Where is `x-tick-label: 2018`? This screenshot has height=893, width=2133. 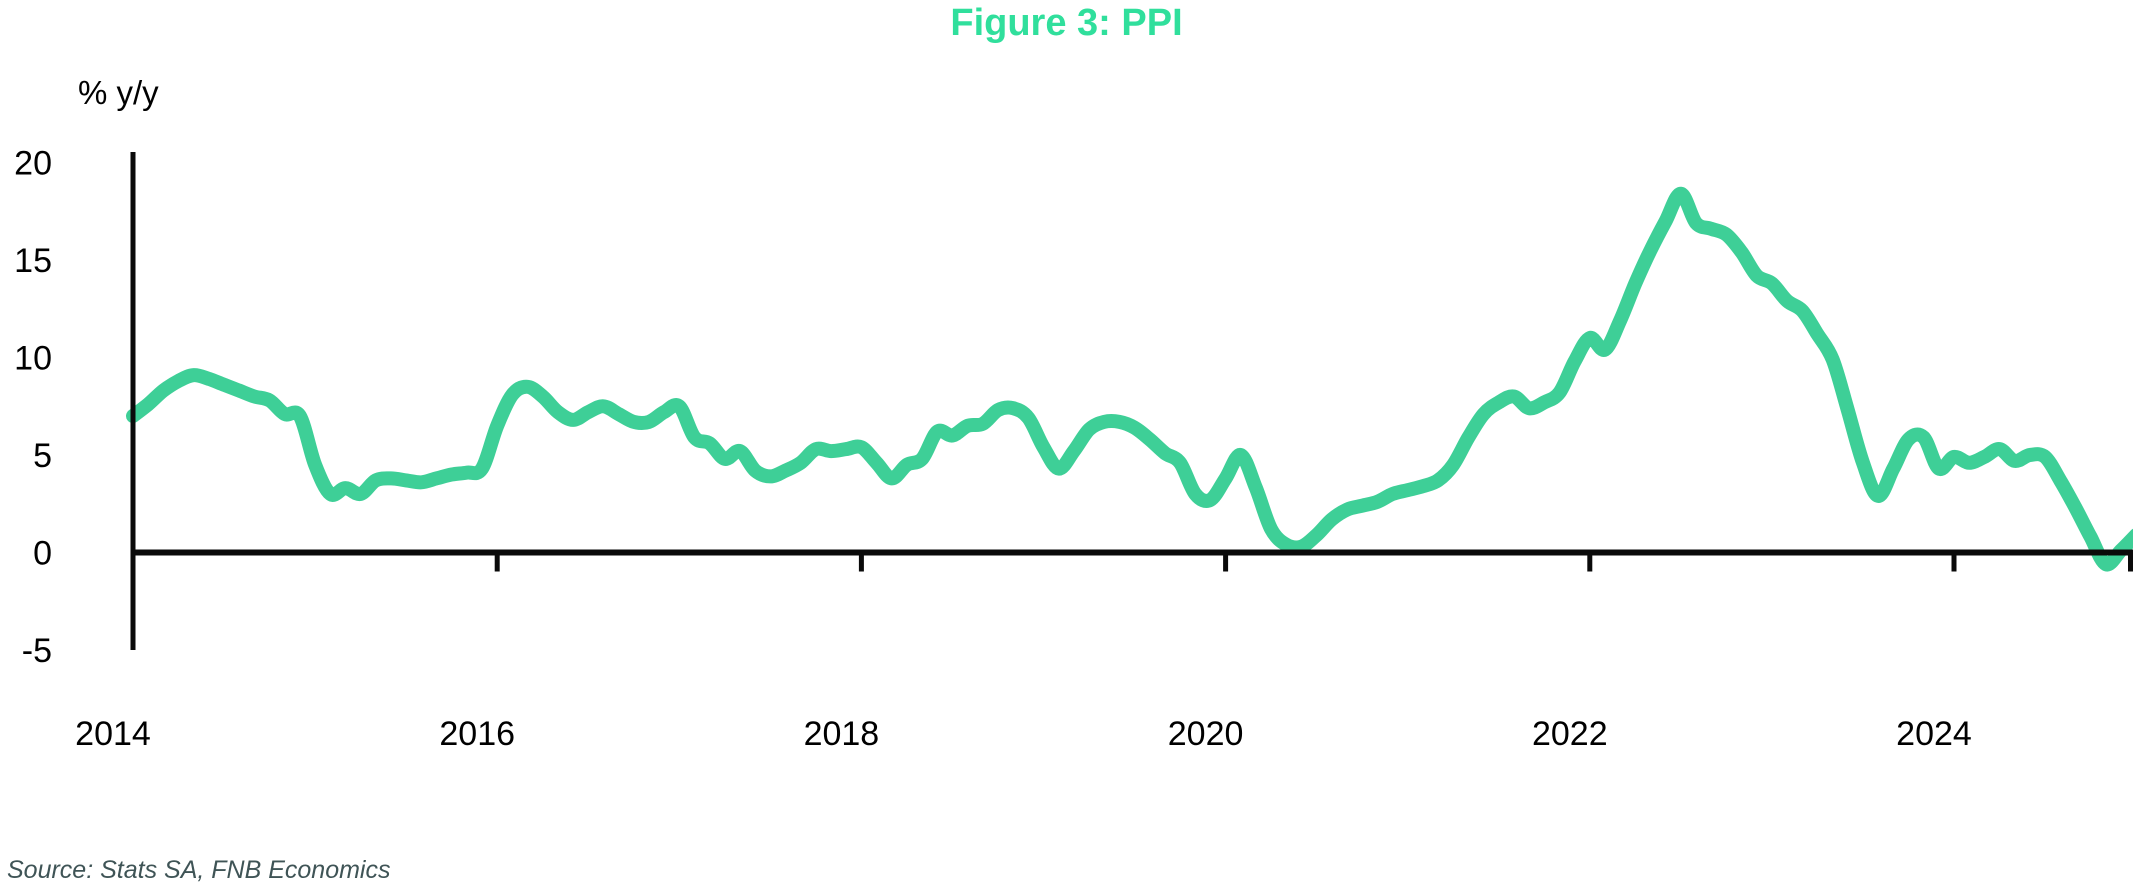
x-tick-label: 2018 is located at coordinates (842, 734).